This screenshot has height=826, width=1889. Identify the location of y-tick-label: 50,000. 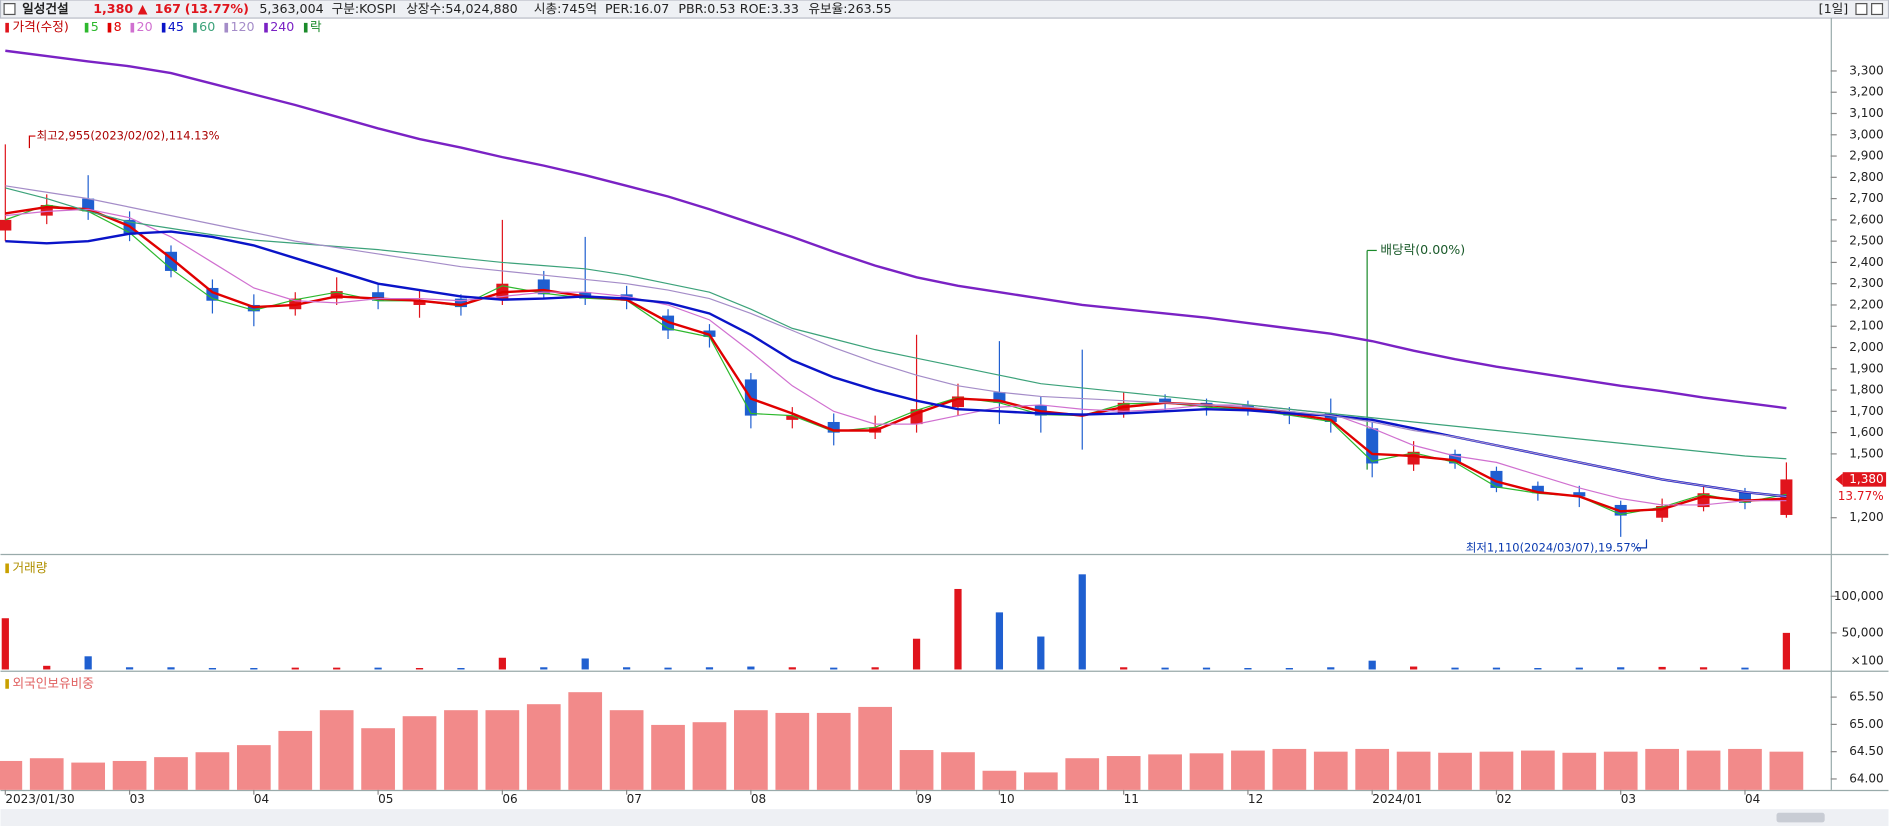
(1863, 632).